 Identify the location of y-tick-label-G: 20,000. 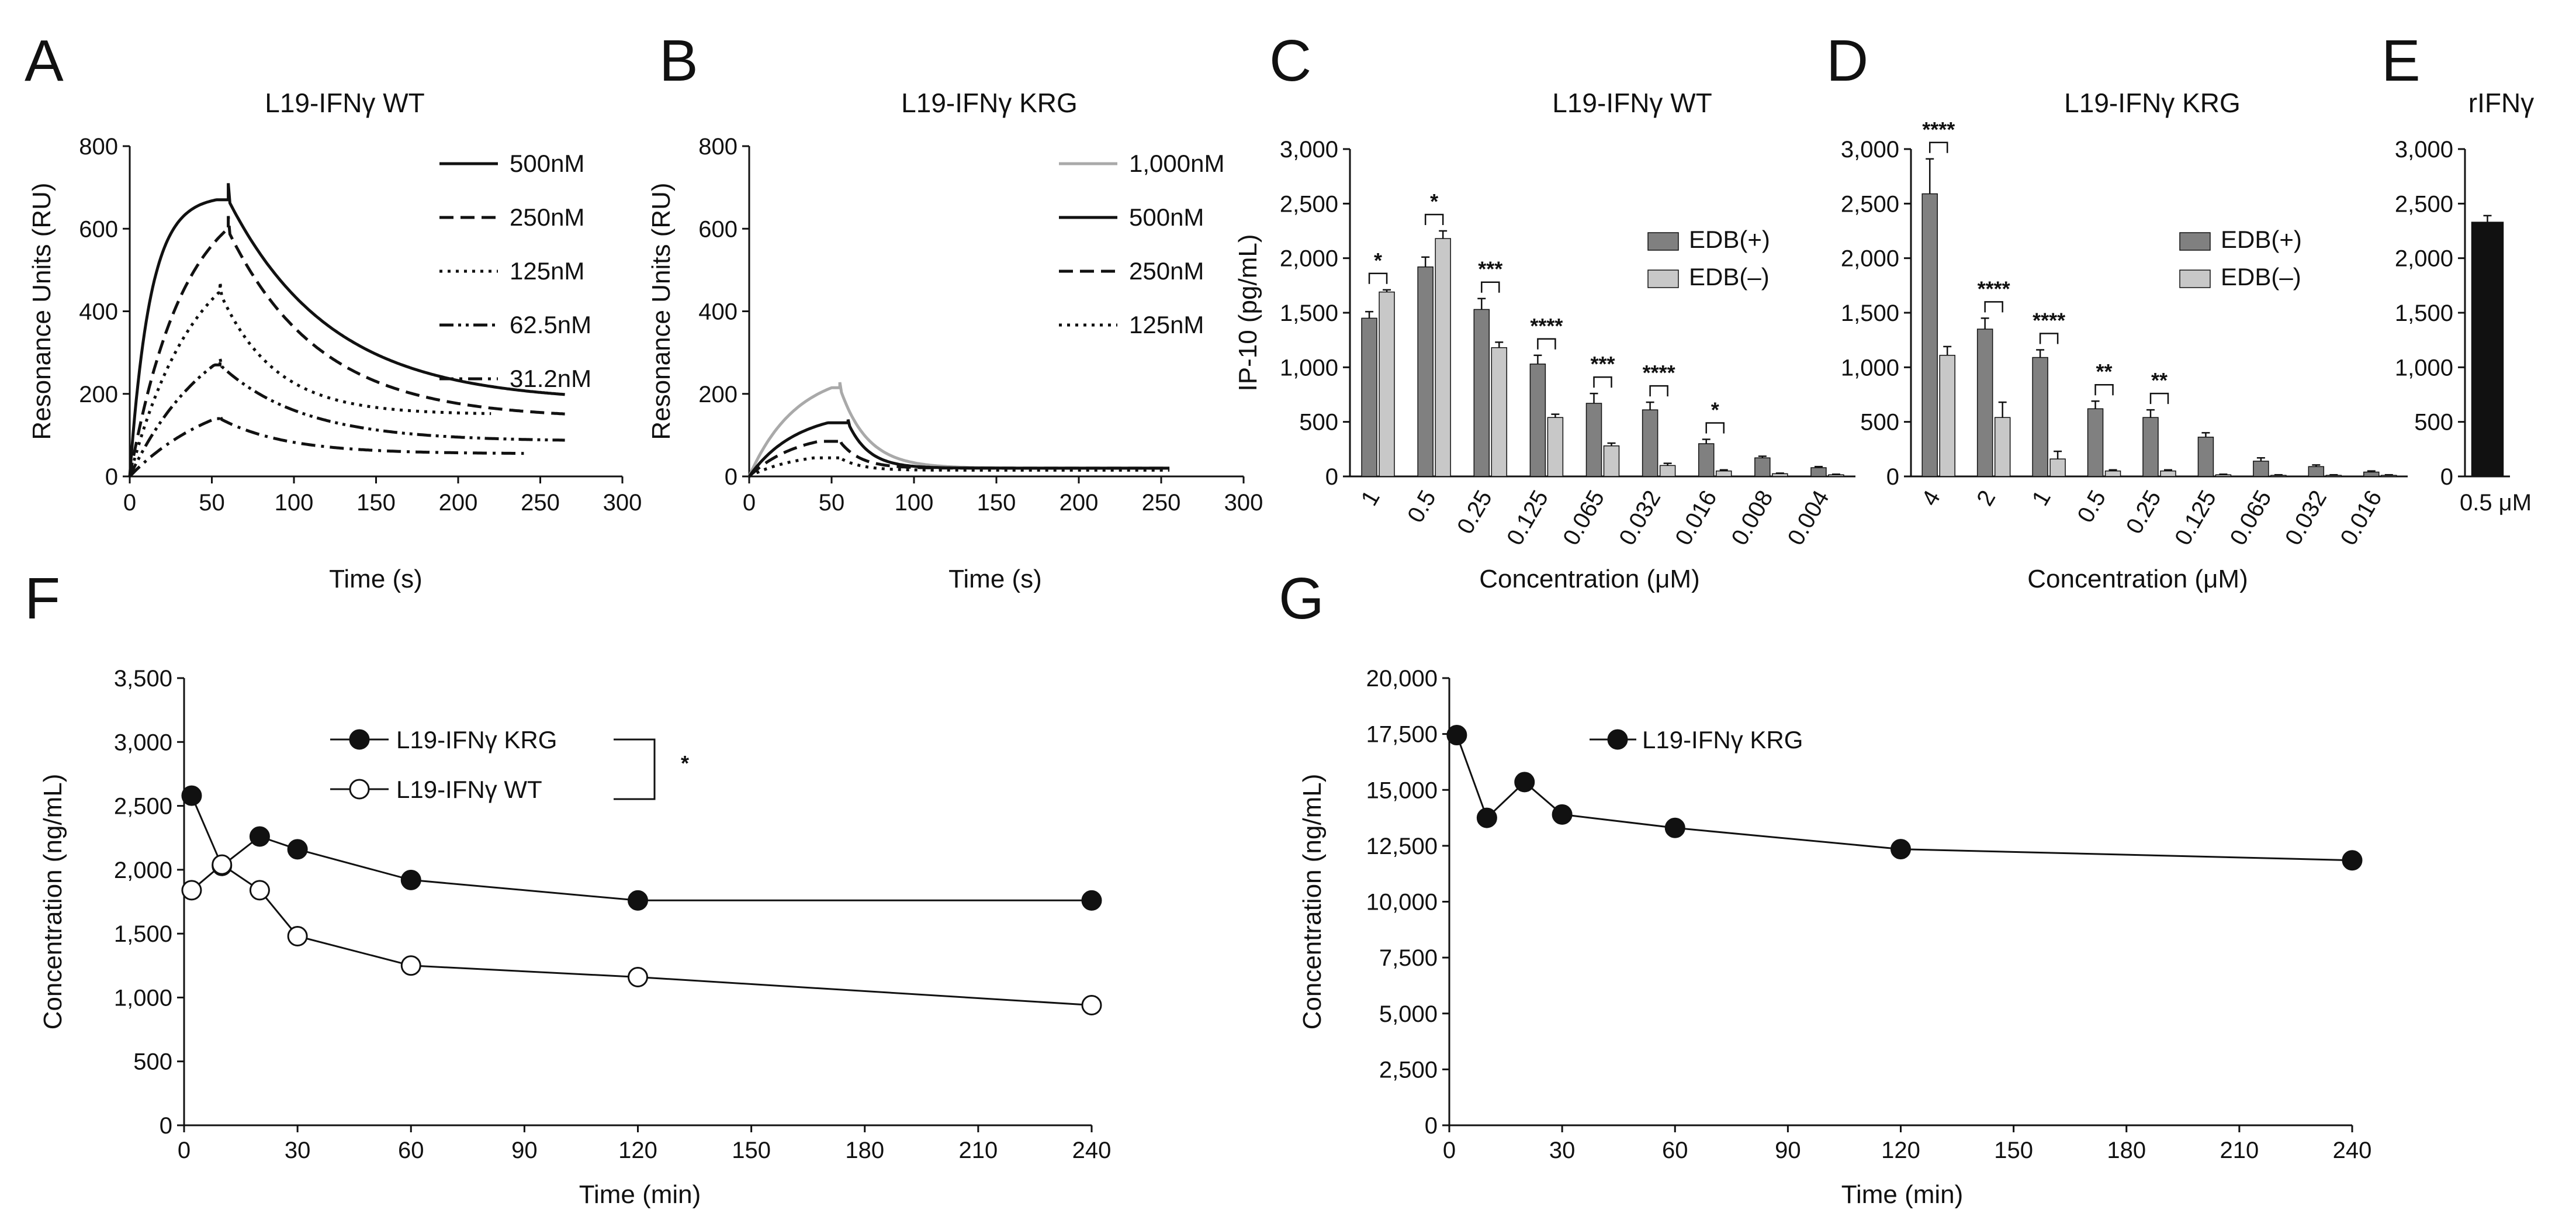
(1402, 679).